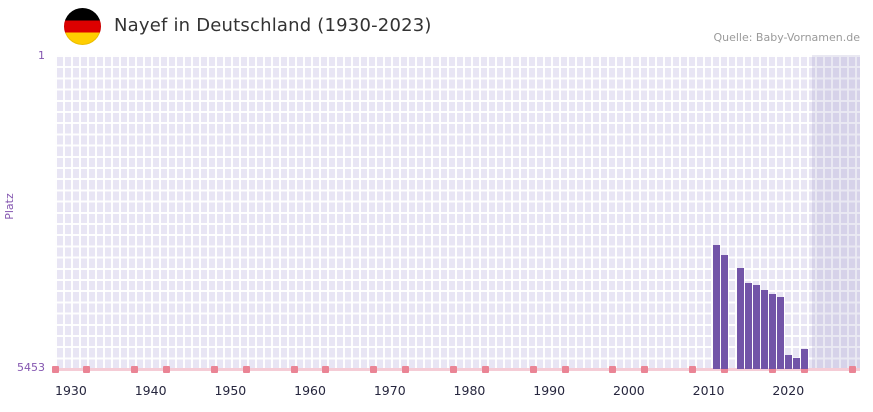  I want to click on rank-bar-2017, so click(764, 329).